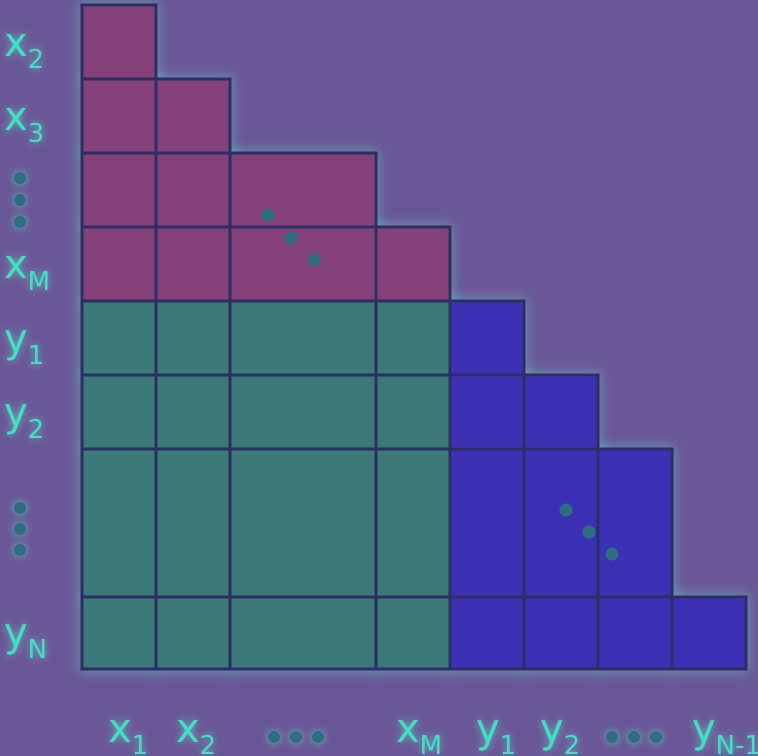 This screenshot has height=756, width=758. Describe the element at coordinates (737, 743) in the screenshot. I see `column-label-7-subscript: N-1` at that location.